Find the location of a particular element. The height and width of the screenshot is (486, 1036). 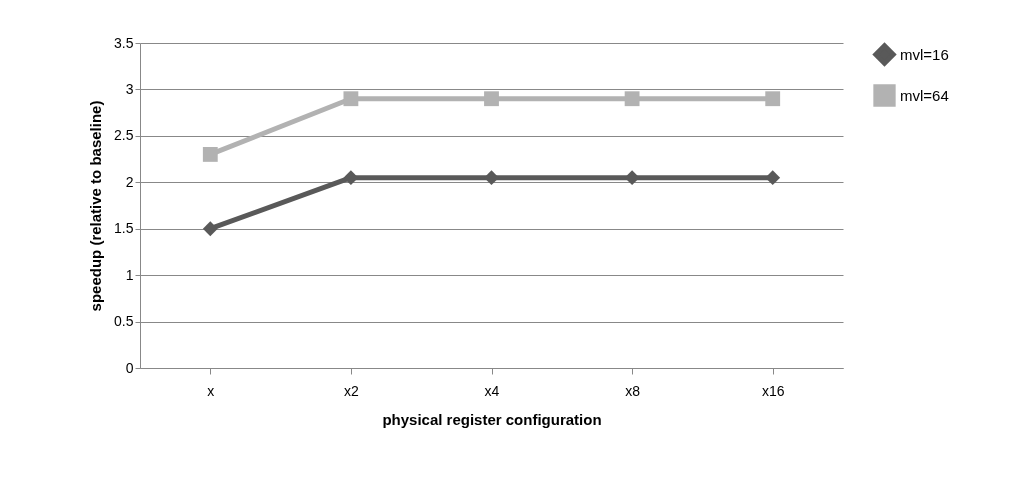

y-tick-label: 0 is located at coordinates (129, 367).